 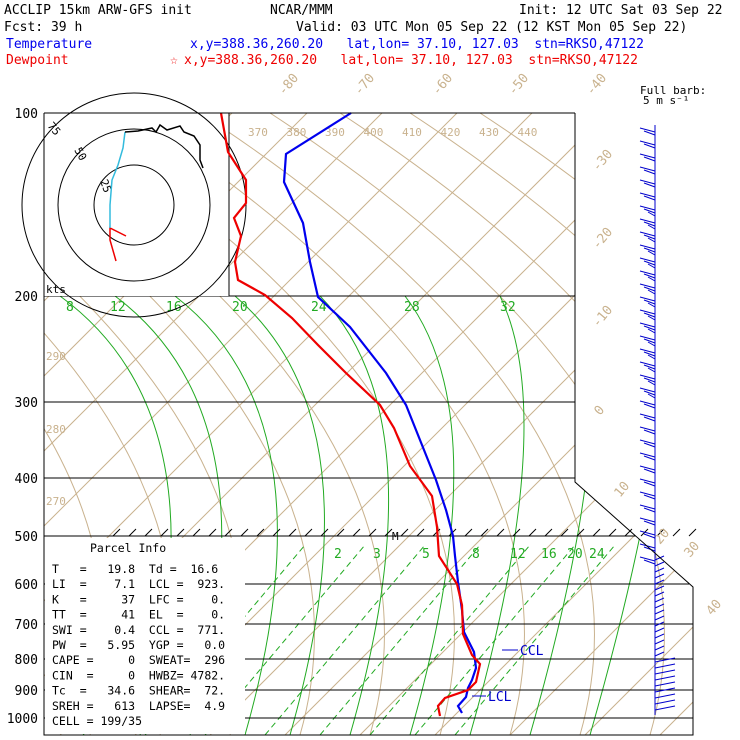 What do you see at coordinates (118, 244) in the screenshot?
I see `hodograph-trace-low` at bounding box center [118, 244].